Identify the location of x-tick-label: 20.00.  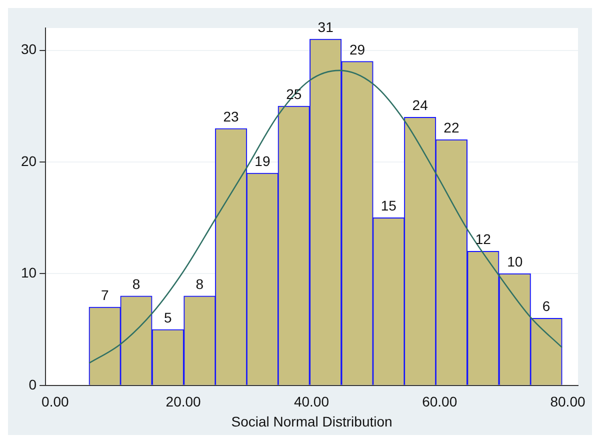
(184, 402).